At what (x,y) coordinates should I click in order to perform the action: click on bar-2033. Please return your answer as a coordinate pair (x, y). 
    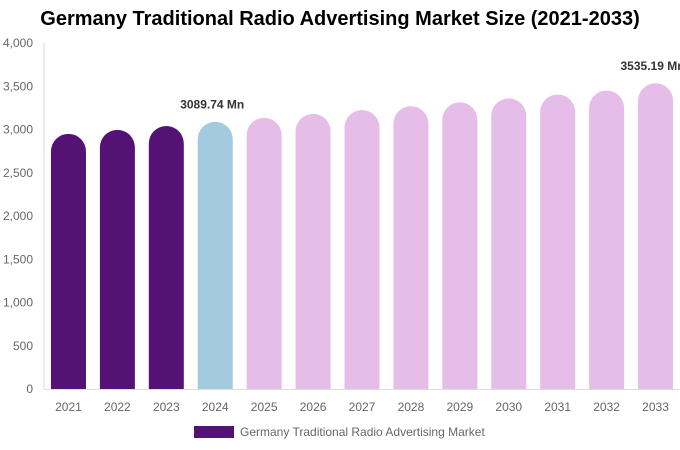
    Looking at the image, I should click on (656, 236).